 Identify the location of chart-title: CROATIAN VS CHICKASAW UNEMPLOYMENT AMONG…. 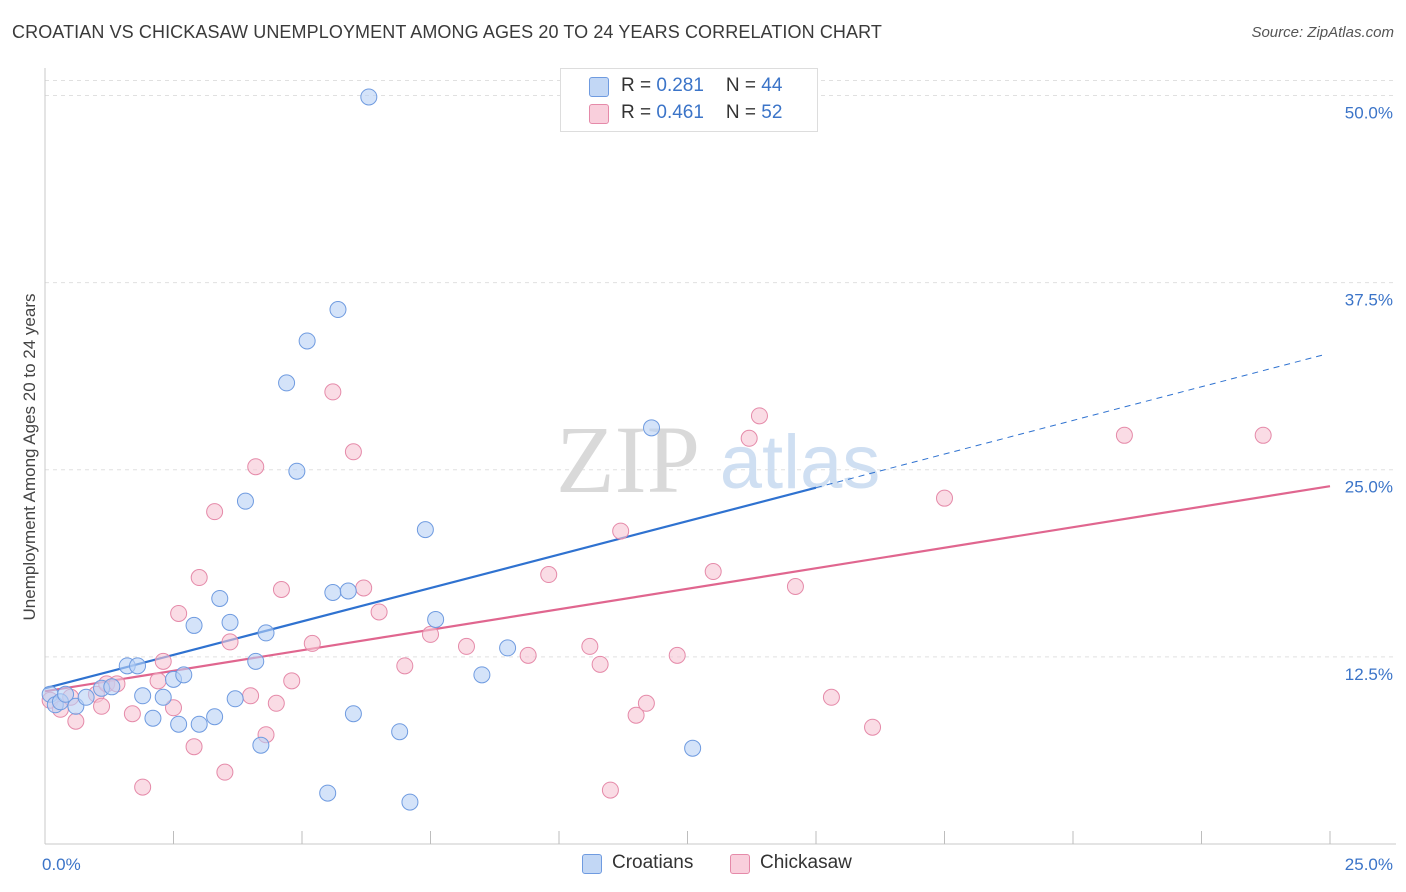
(447, 32).